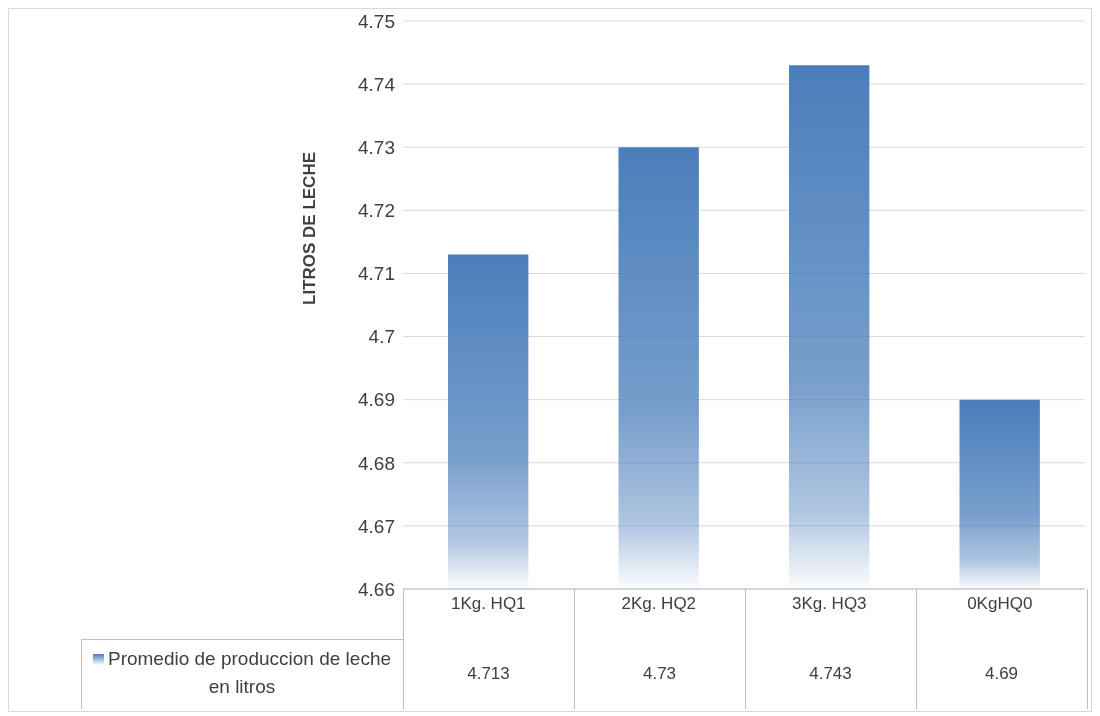  What do you see at coordinates (659, 604) in the screenshot?
I see `x-tick-label: 2Kg. HQ2` at bounding box center [659, 604].